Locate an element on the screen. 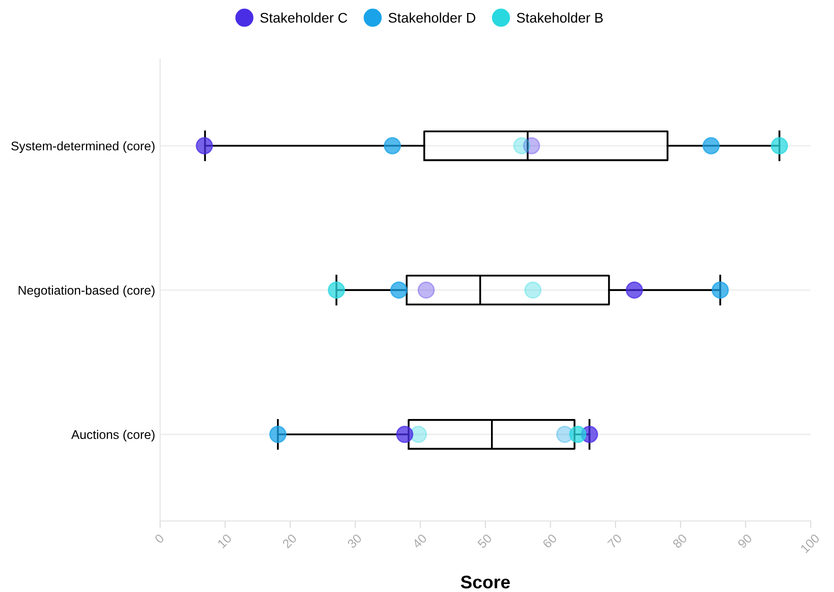 This screenshot has height=592, width=834. legend-label: Stakeholder B is located at coordinates (559, 17).